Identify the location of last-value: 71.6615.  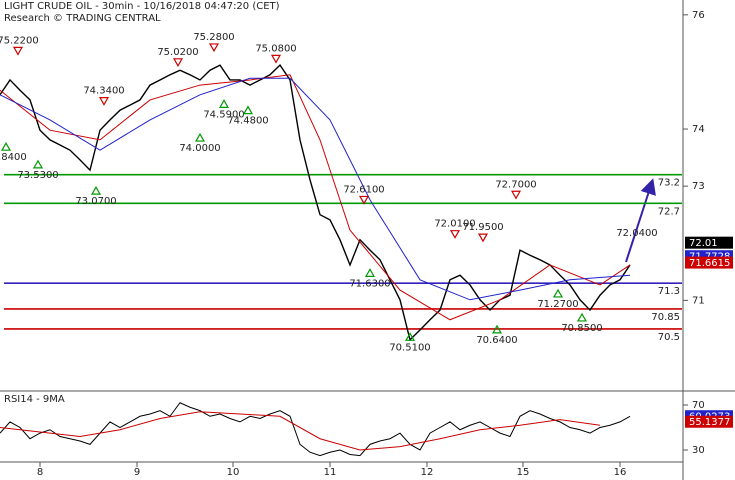
(709, 263).